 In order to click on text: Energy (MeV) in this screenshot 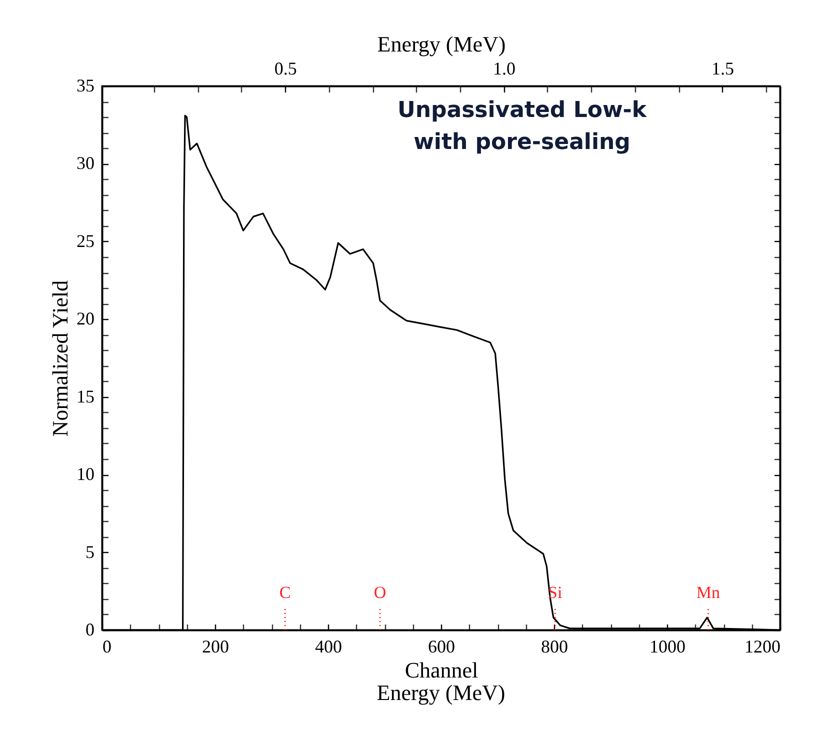, I will do `click(441, 692)`.